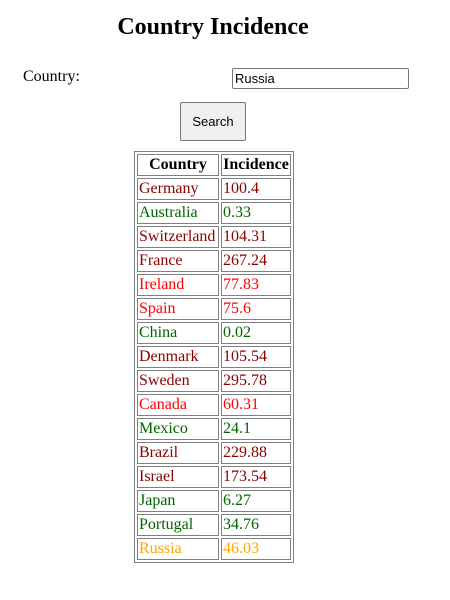 This screenshot has height=600, width=450. I want to click on cell-incidence: 229.88, so click(256, 453).